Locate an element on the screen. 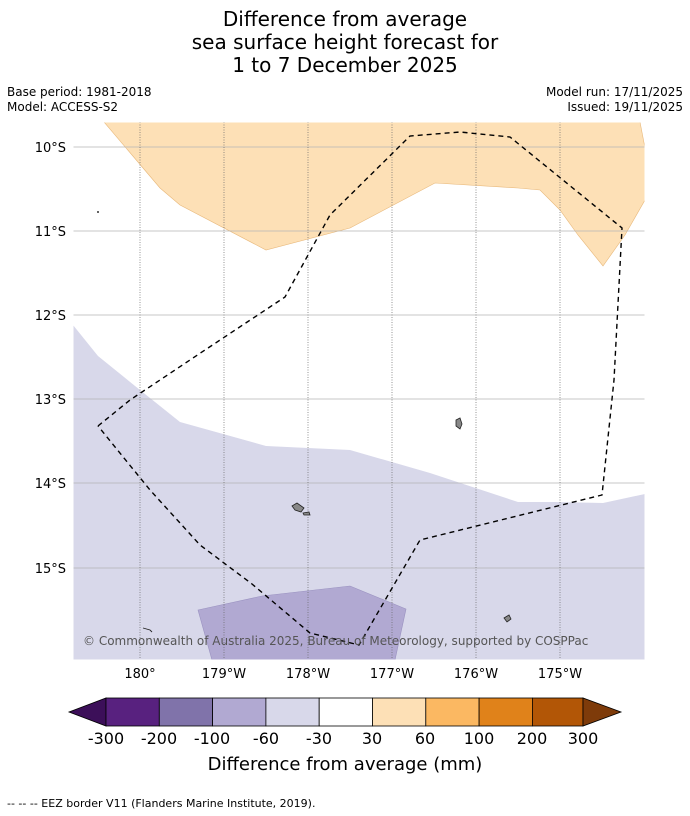  title-line-2: sea surface height forecast for is located at coordinates (345, 42).